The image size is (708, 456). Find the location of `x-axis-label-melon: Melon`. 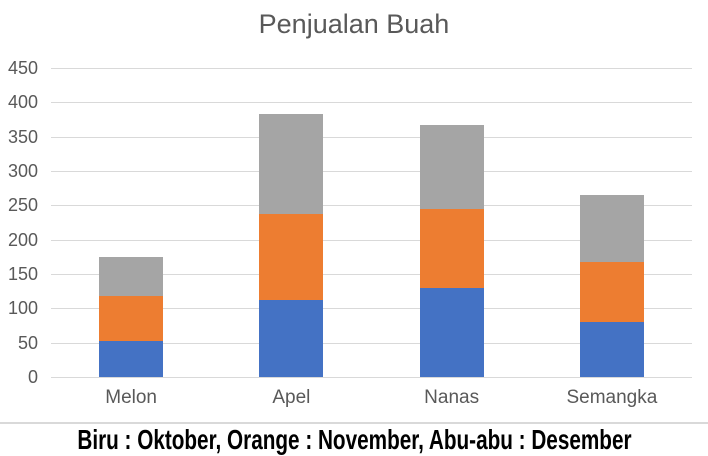

x-axis-label-melon: Melon is located at coordinates (131, 397).